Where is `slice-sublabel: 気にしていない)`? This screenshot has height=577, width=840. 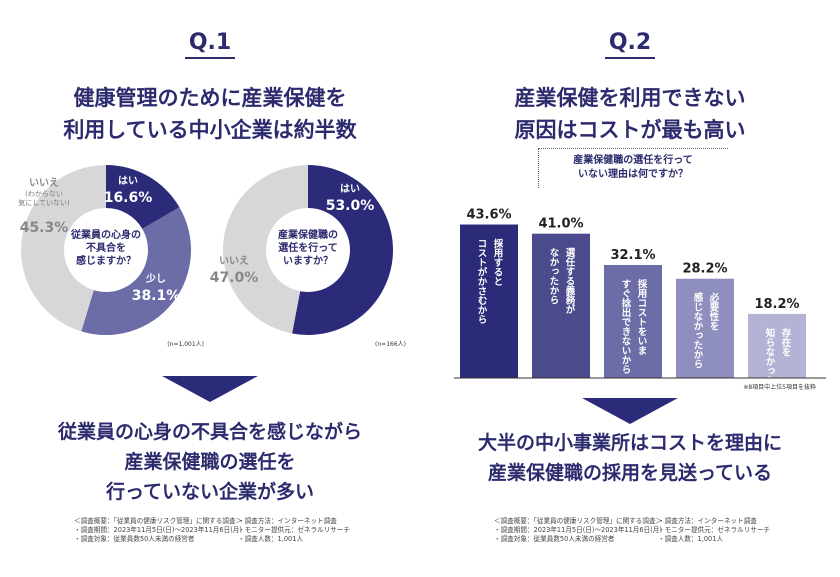
slice-sublabel: 気にしていない) is located at coordinates (44, 202).